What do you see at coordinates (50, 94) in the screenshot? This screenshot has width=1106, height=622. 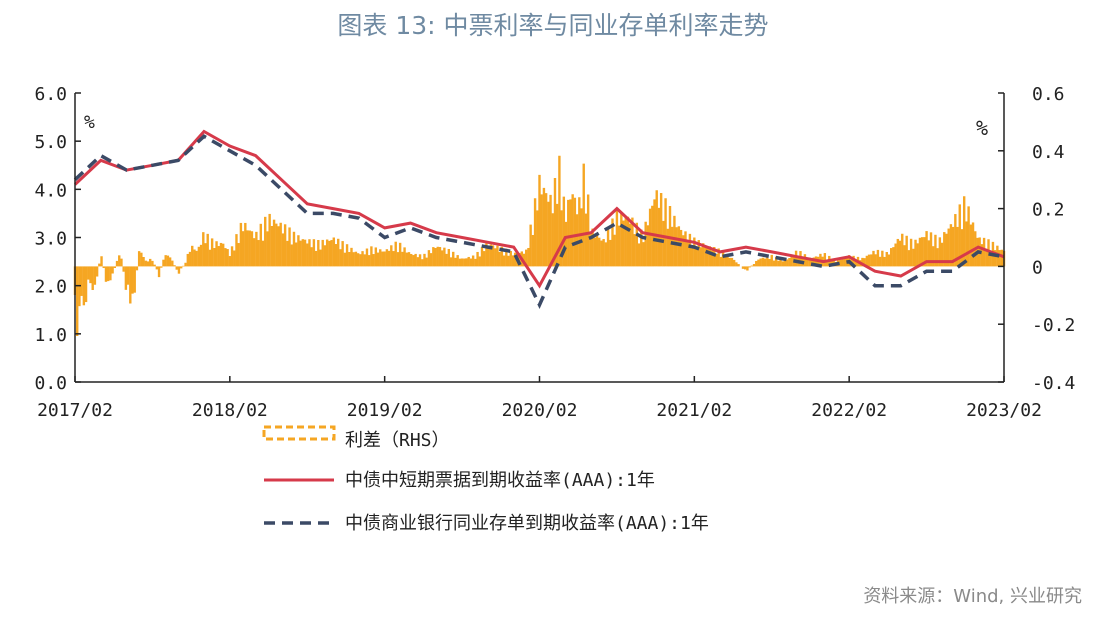 I see `left-tick-label: 6.0` at bounding box center [50, 94].